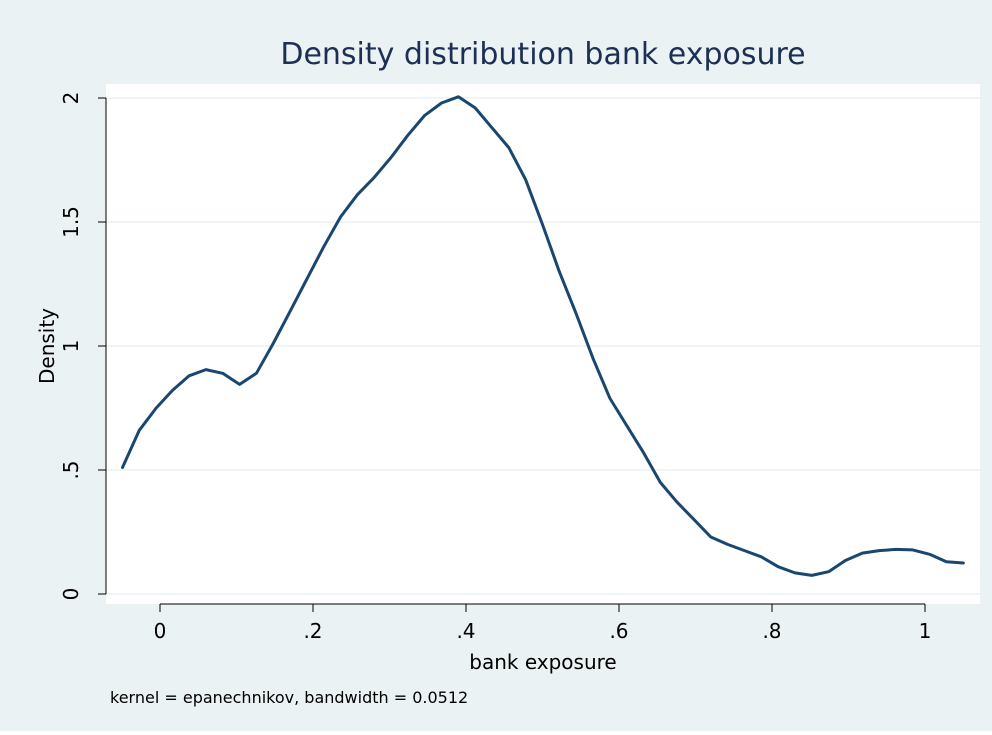 The height and width of the screenshot is (735, 992). Describe the element at coordinates (47, 346) in the screenshot. I see `y-axis-label: Density` at that location.